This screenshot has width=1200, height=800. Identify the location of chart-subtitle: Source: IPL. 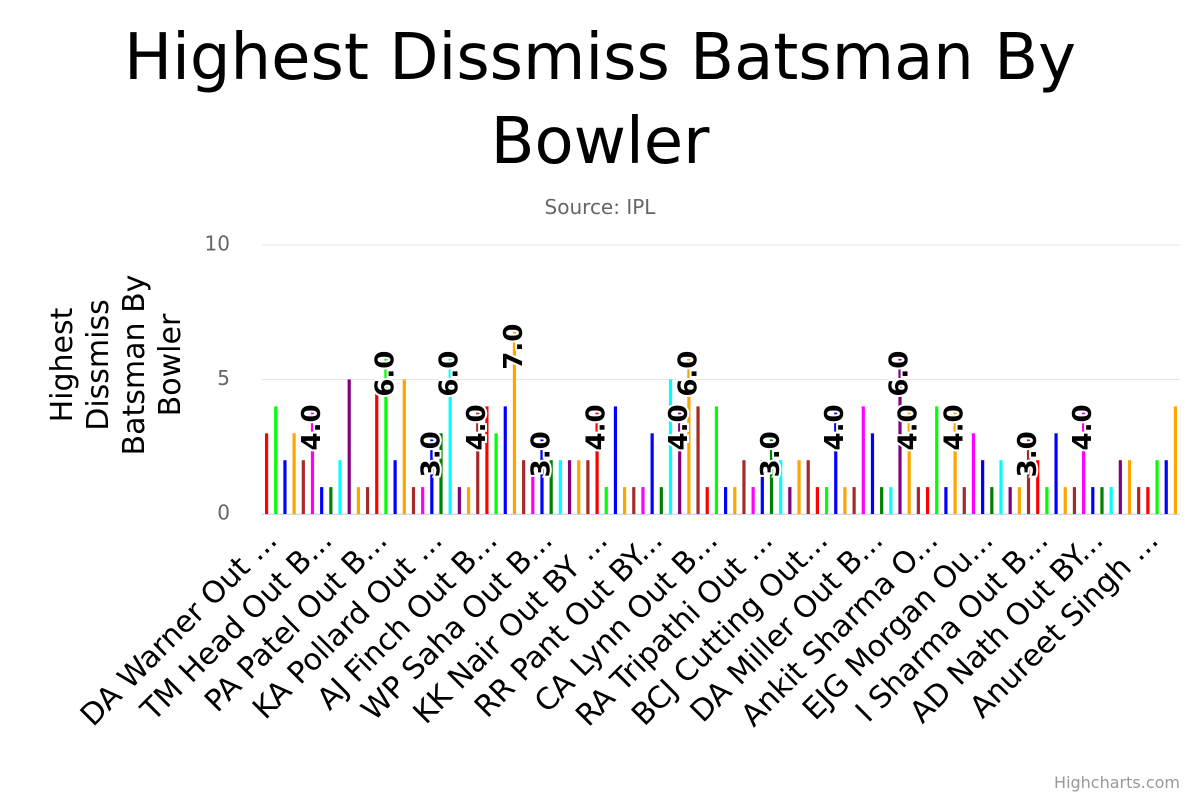
(600, 207).